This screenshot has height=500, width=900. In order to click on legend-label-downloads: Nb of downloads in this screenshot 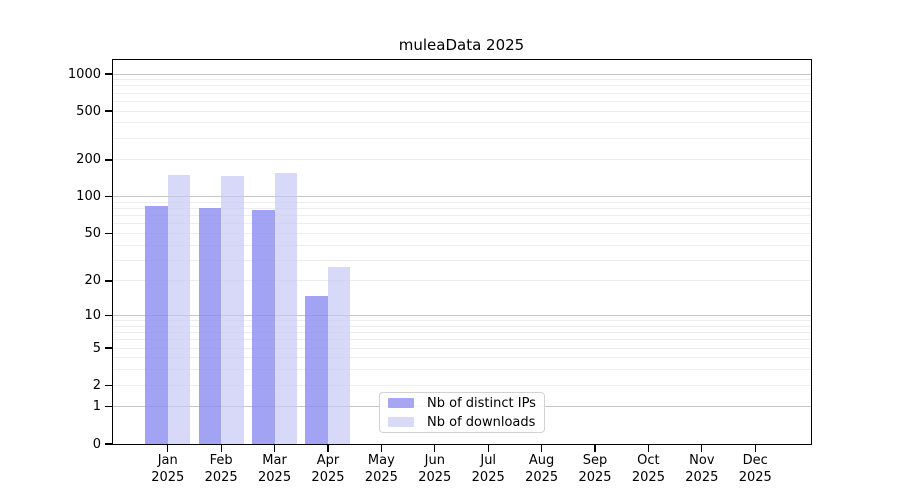, I will do `click(481, 422)`.